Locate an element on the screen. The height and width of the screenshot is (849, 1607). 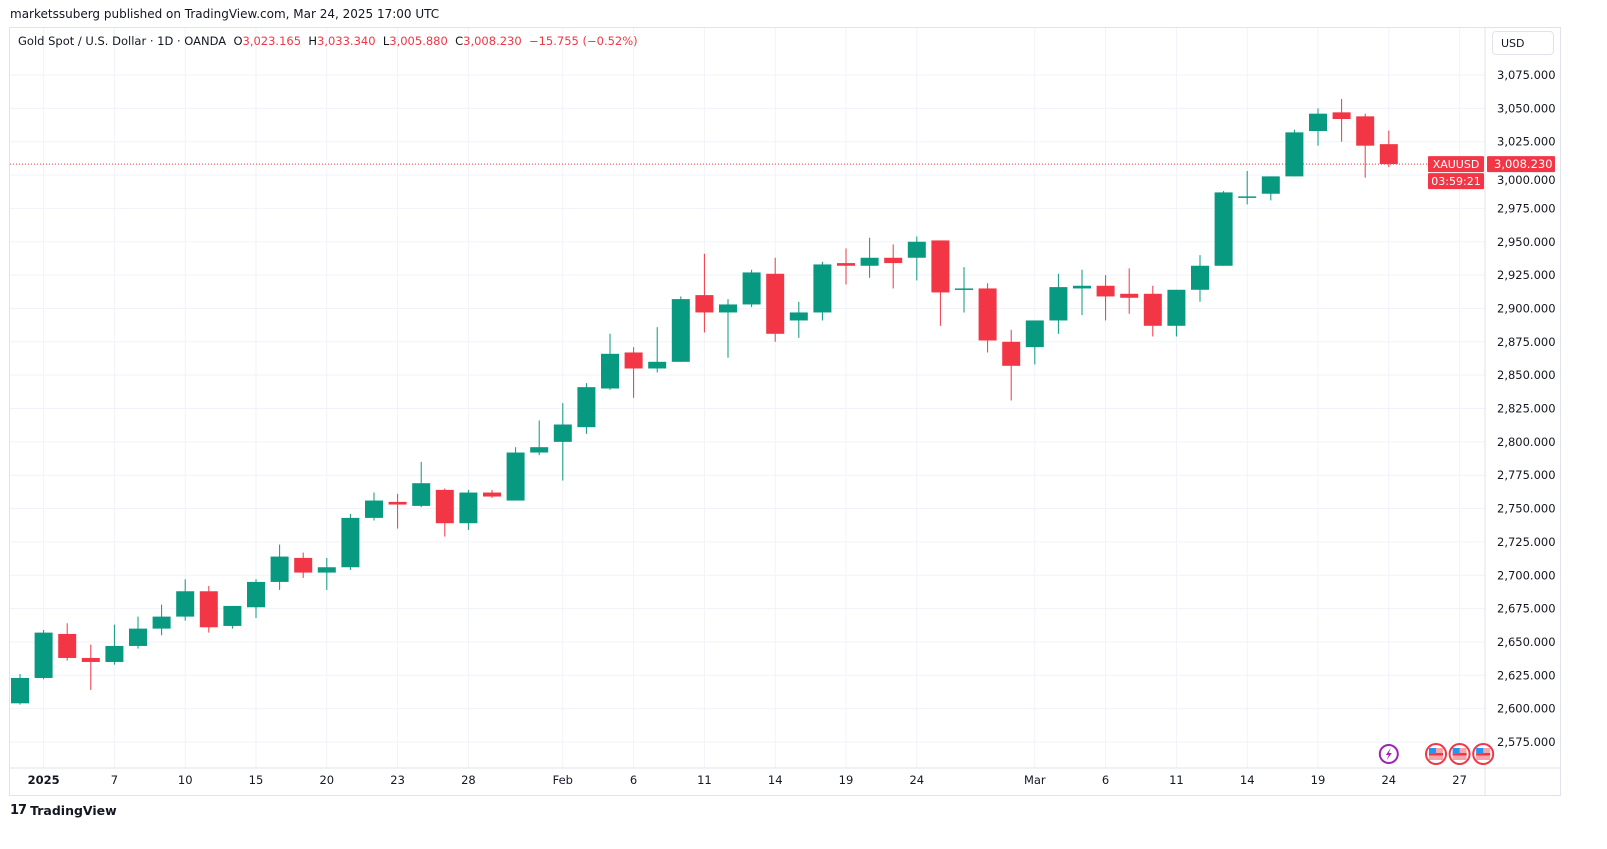
y-tick-label: 3,075.000 is located at coordinates (1526, 75).